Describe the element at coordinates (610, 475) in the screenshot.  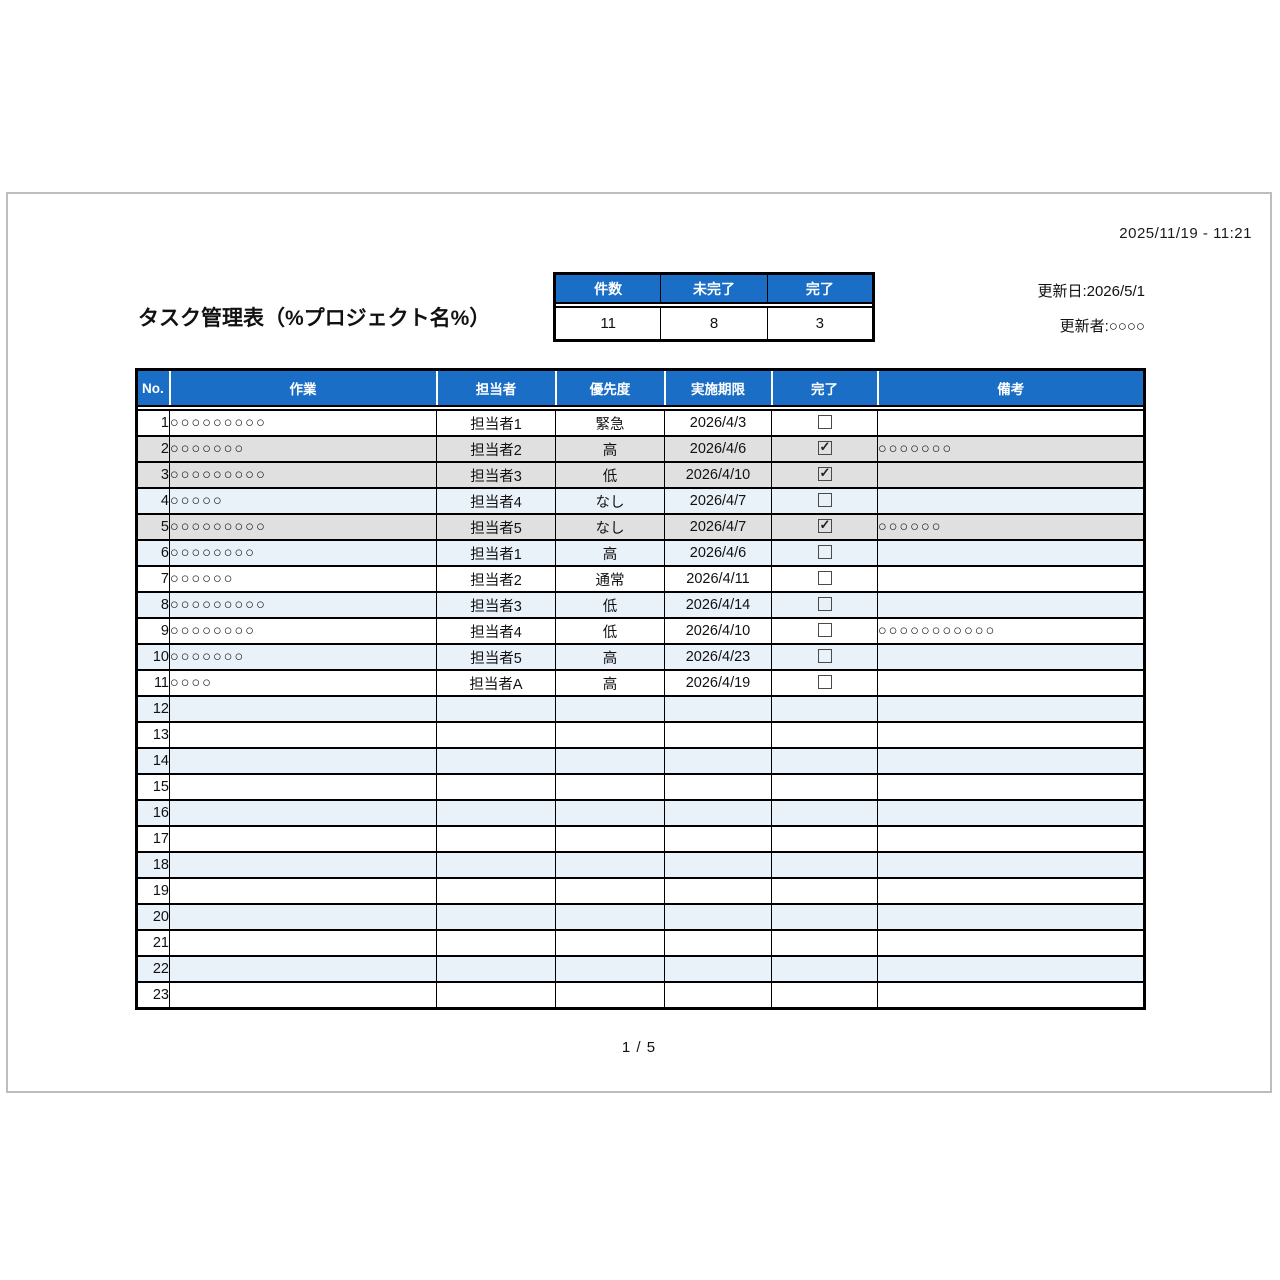
I see `priority-cell: 低` at that location.